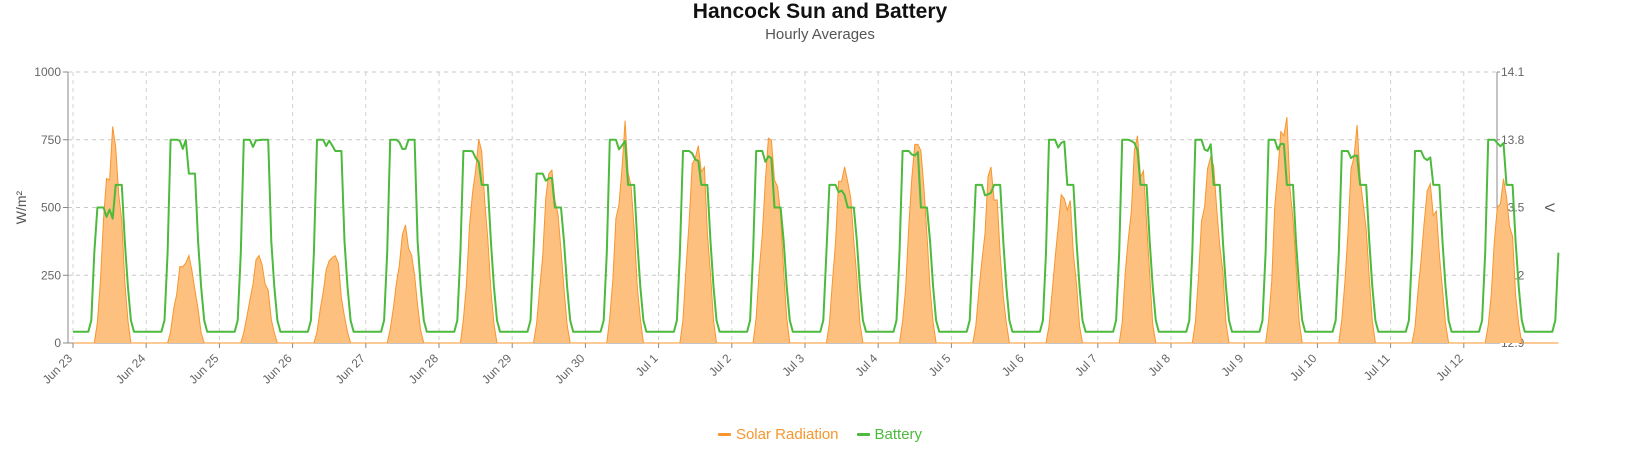 The height and width of the screenshot is (454, 1640). I want to click on y-left-axis-title: W/m², so click(21, 207).